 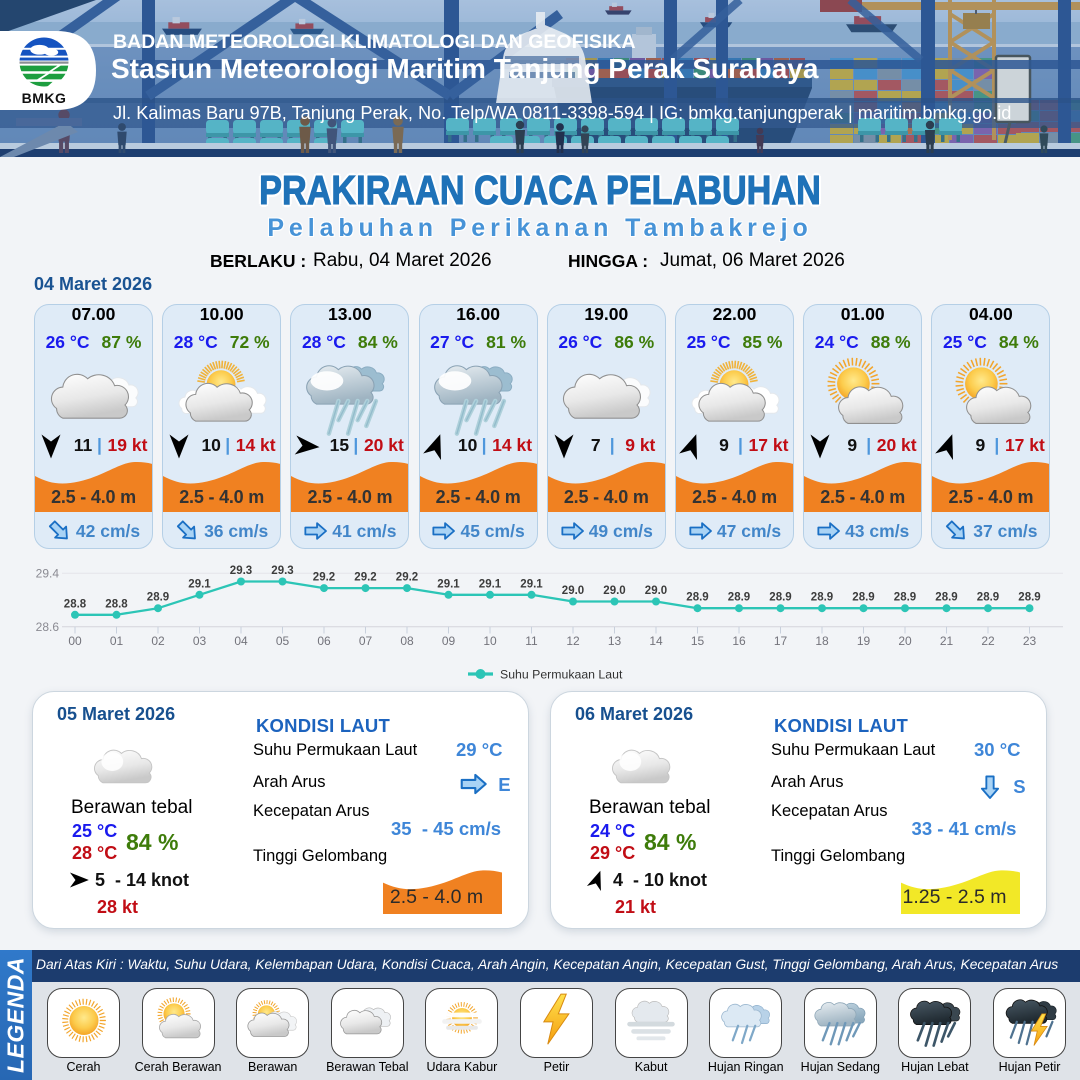 What do you see at coordinates (531, 641) in the screenshot?
I see `svg-text: 11` at bounding box center [531, 641].